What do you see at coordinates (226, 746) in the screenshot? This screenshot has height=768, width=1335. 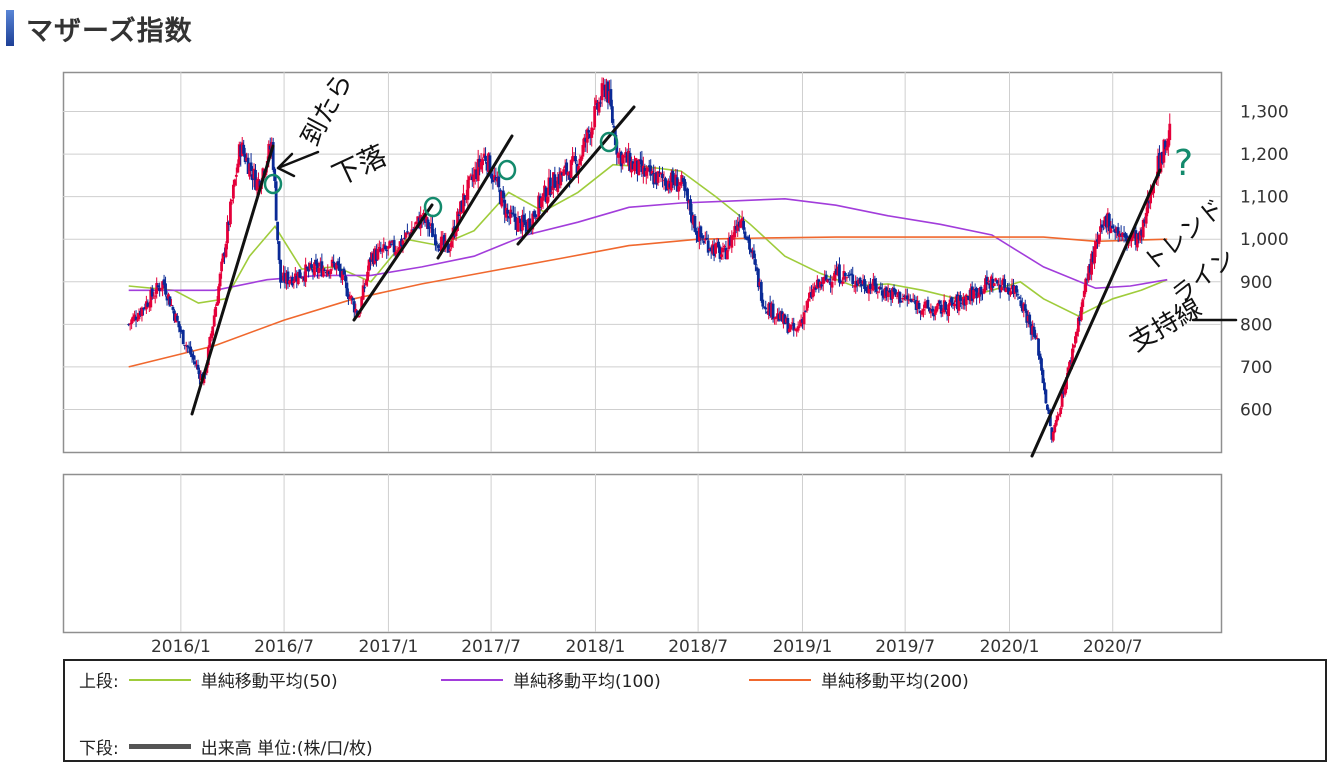 I see `legend-row-lower: 下段: 出来高 単位:(株/口/枚)` at bounding box center [226, 746].